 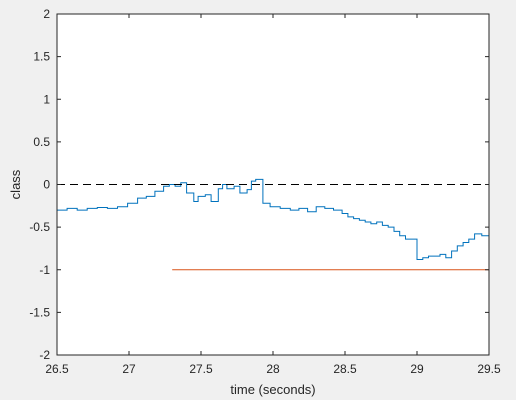 What do you see at coordinates (44, 355) in the screenshot?
I see `y-tick-label: -2` at bounding box center [44, 355].